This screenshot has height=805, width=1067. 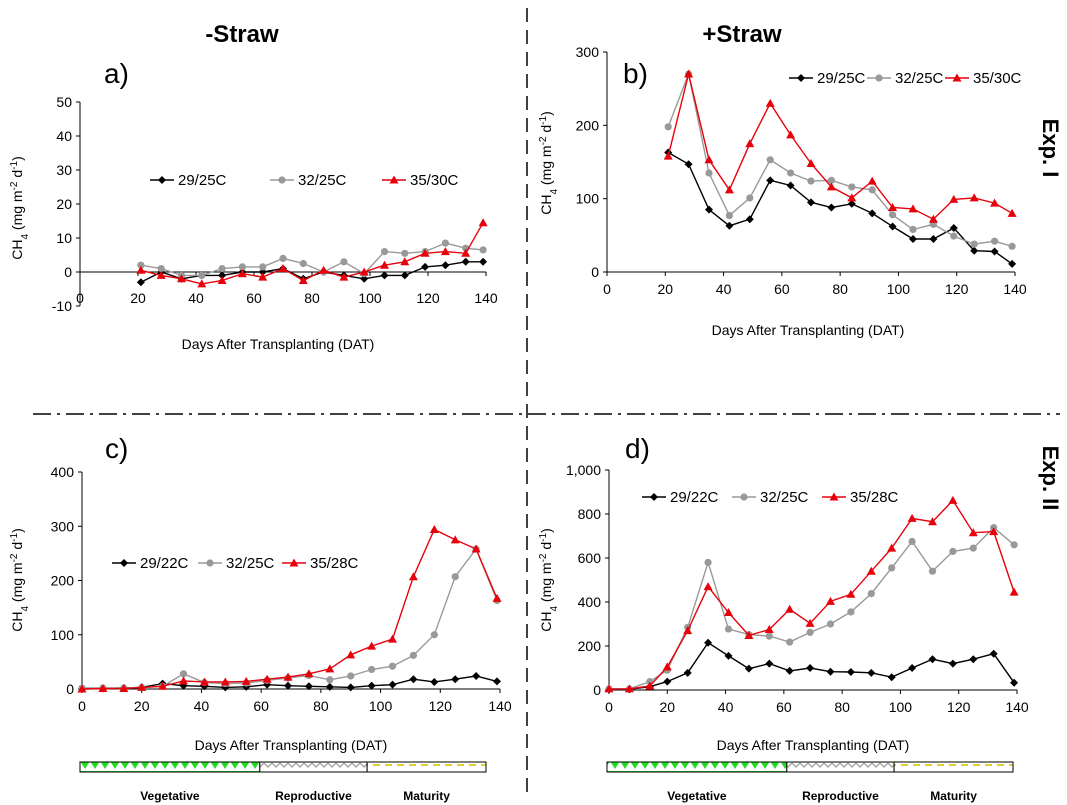 I want to click on y-tick-label: 10, so click(x=64, y=238).